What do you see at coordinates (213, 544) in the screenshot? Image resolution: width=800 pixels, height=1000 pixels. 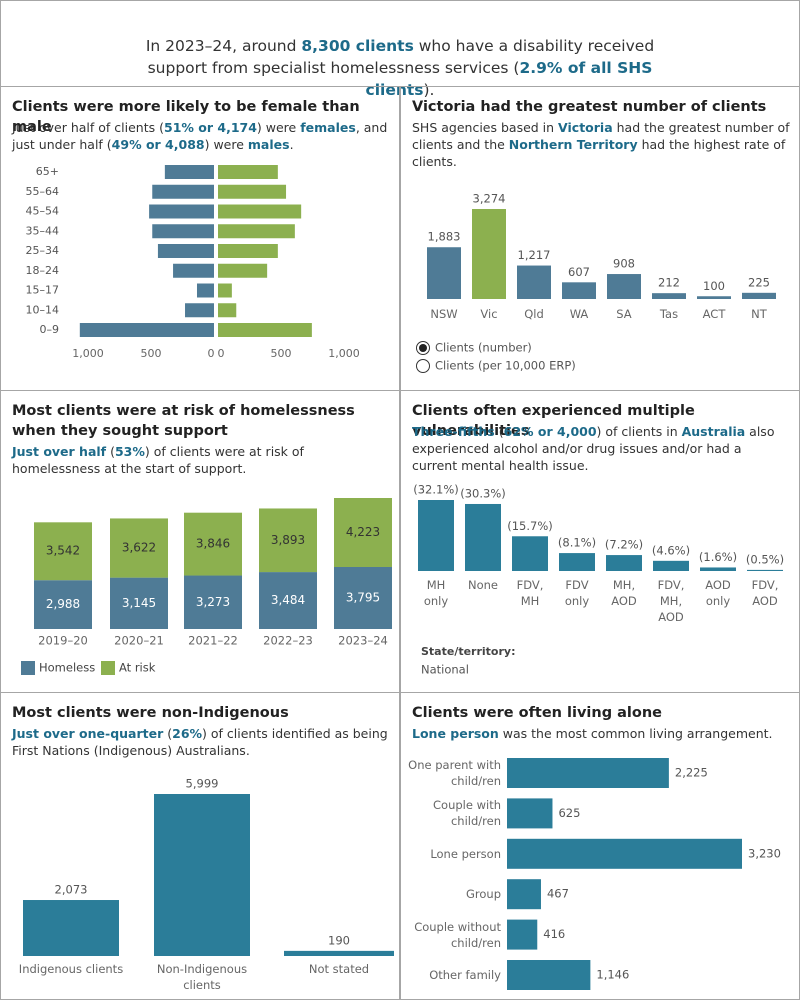 I see `value-label: 3,846` at bounding box center [213, 544].